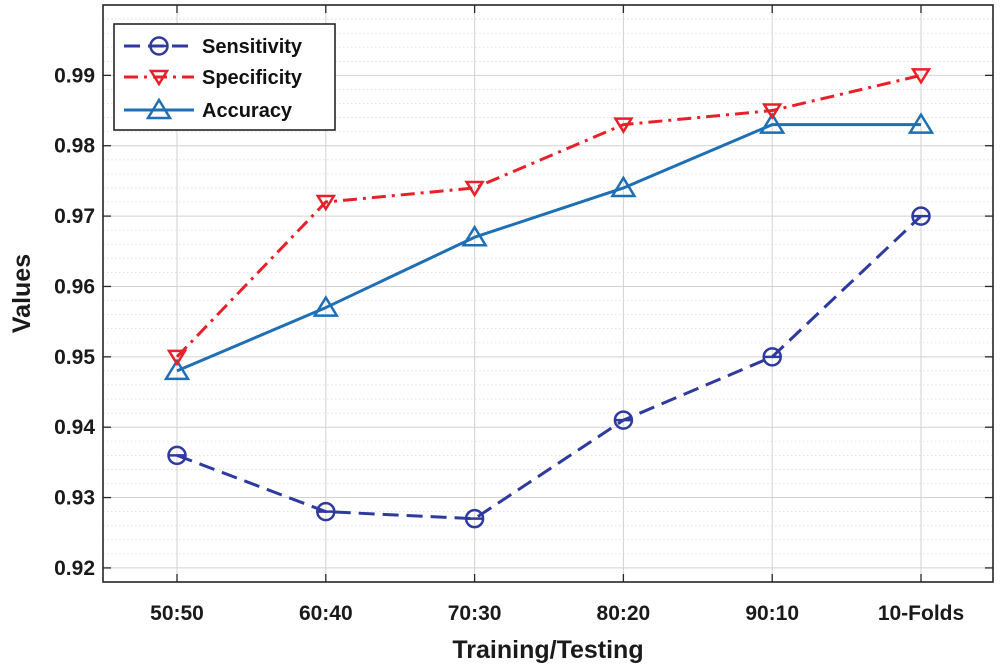 This screenshot has width=1000, height=671. Describe the element at coordinates (177, 613) in the screenshot. I see `x-tick-label: 50:50` at that location.